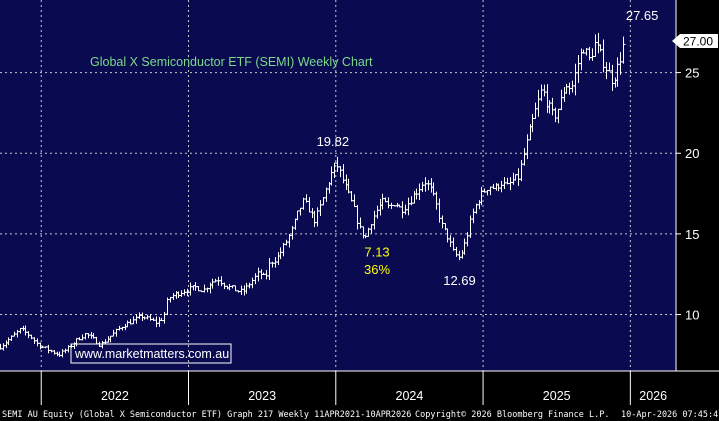  What do you see at coordinates (459, 280) in the screenshot?
I see `annotation-label: 12.69` at bounding box center [459, 280].